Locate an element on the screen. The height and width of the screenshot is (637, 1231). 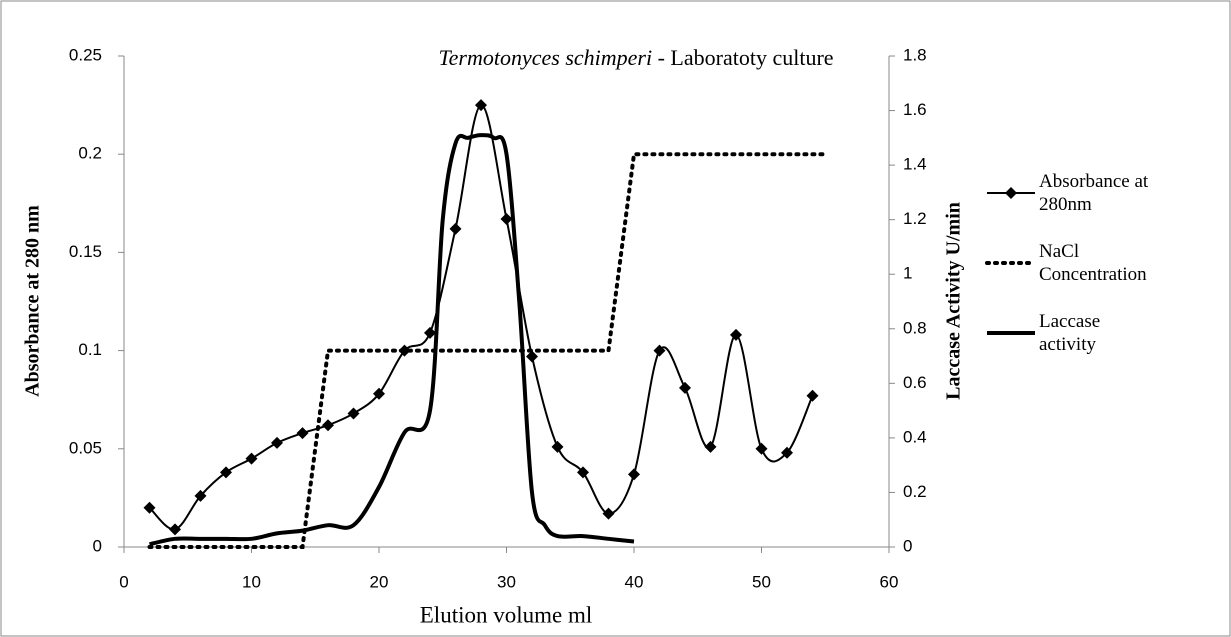
legend-label: Absorbance at 280nm is located at coordinates (1094, 193).